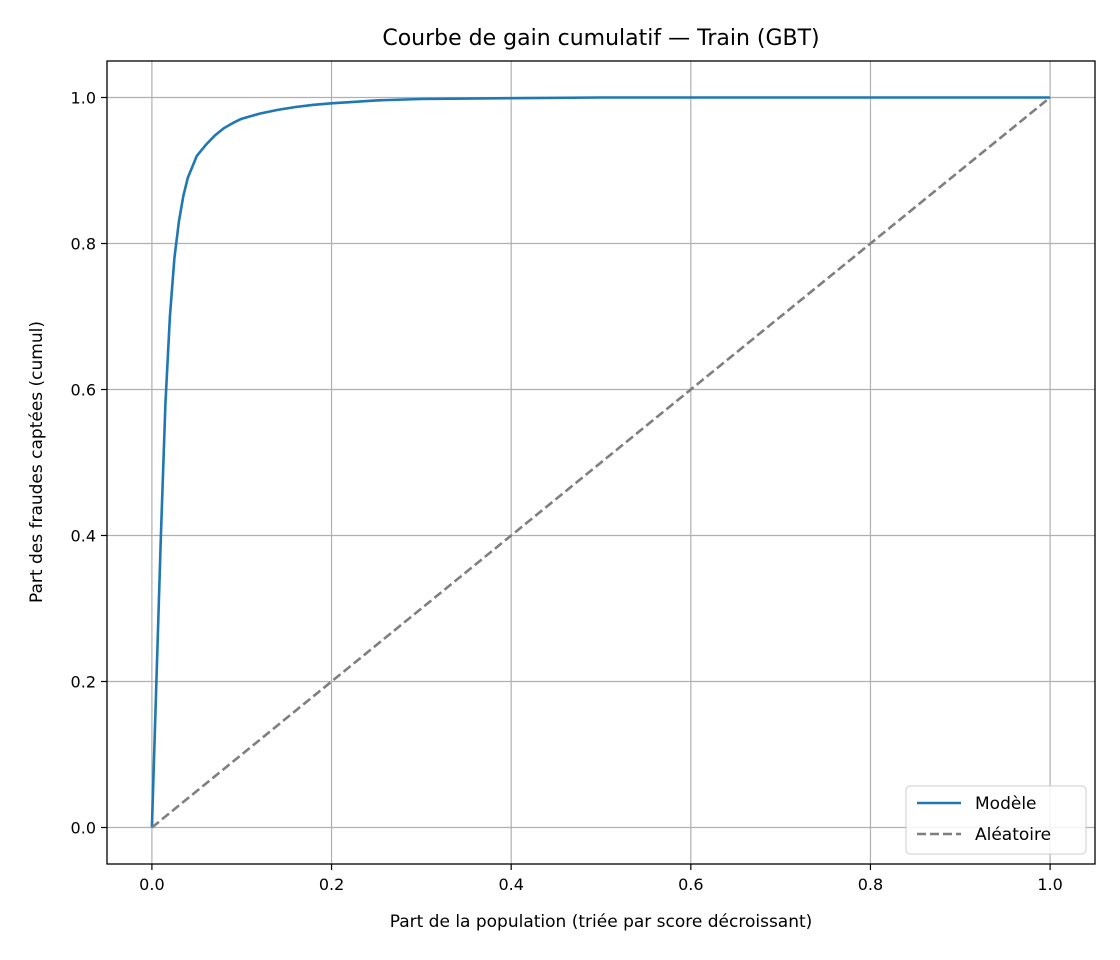 This screenshot has width=1120, height=960. What do you see at coordinates (331, 884) in the screenshot?
I see `x-tick-label: 0.2` at bounding box center [331, 884].